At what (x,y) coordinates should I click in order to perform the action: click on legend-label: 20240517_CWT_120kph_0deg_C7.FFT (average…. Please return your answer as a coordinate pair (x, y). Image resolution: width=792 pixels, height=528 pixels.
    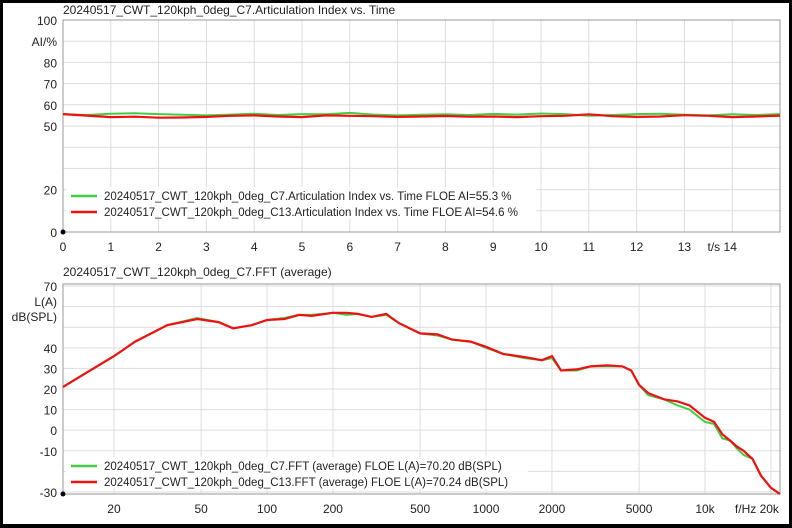
    Looking at the image, I should click on (303, 467).